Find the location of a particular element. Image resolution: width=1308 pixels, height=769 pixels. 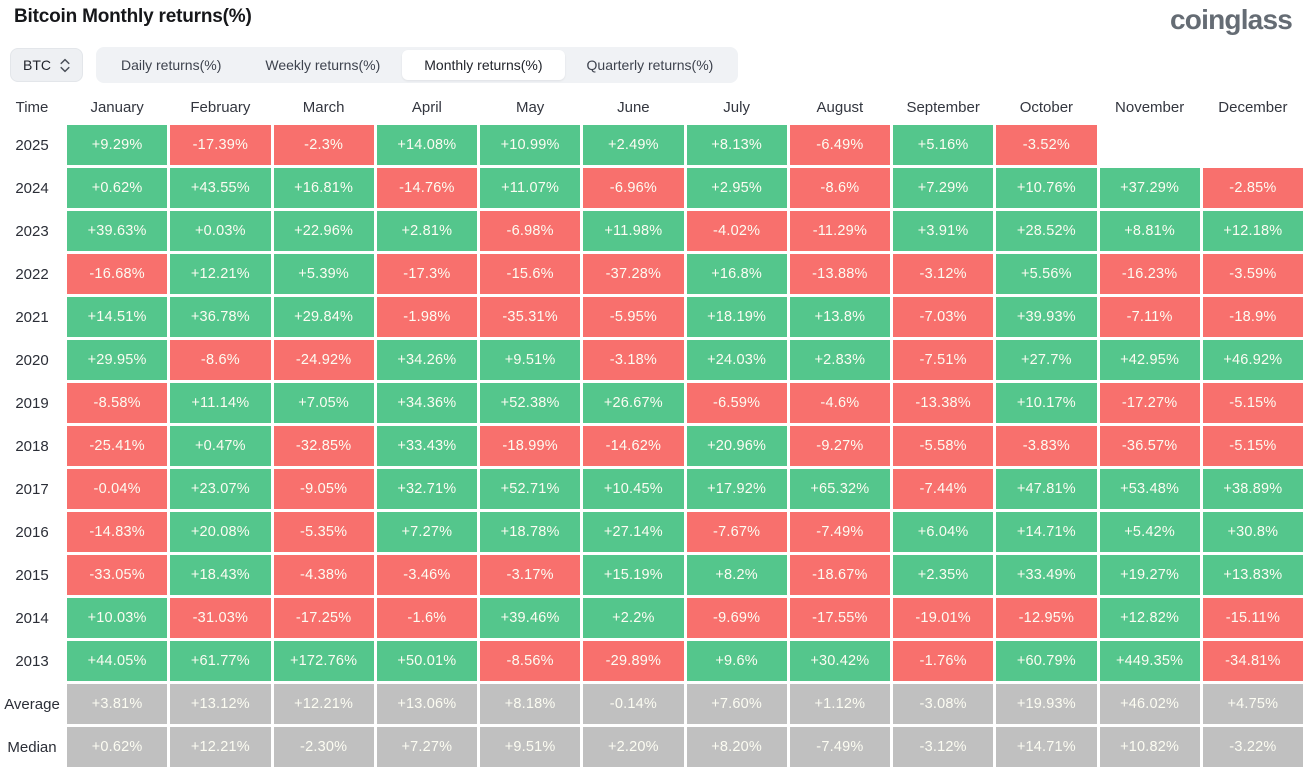

return-cell: -15.6% is located at coordinates (530, 274).